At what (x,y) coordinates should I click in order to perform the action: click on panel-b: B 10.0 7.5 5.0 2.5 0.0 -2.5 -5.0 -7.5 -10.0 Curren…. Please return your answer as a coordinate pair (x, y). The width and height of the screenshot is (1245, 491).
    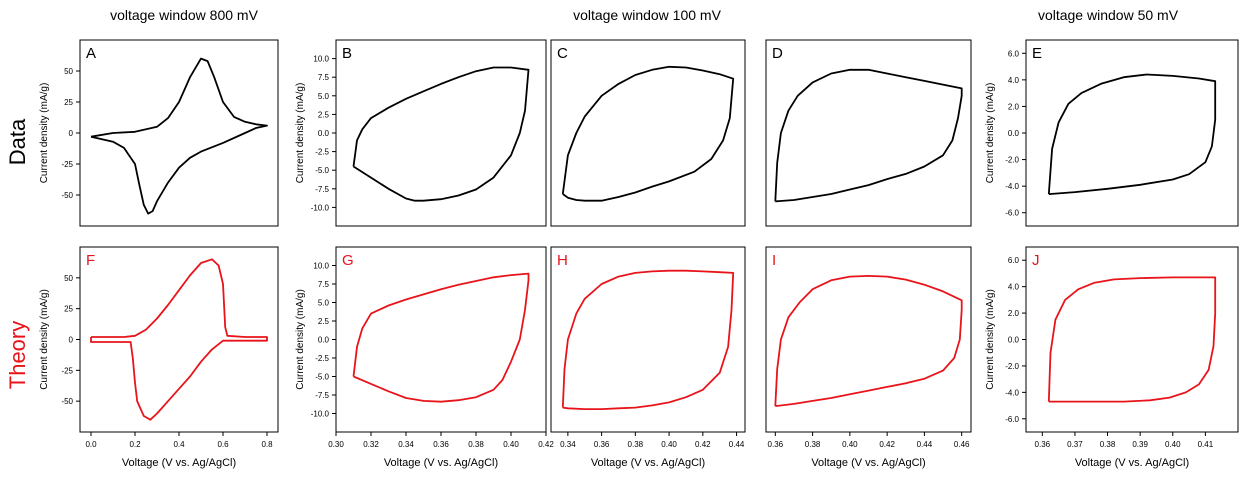
    Looking at the image, I should click on (421, 133).